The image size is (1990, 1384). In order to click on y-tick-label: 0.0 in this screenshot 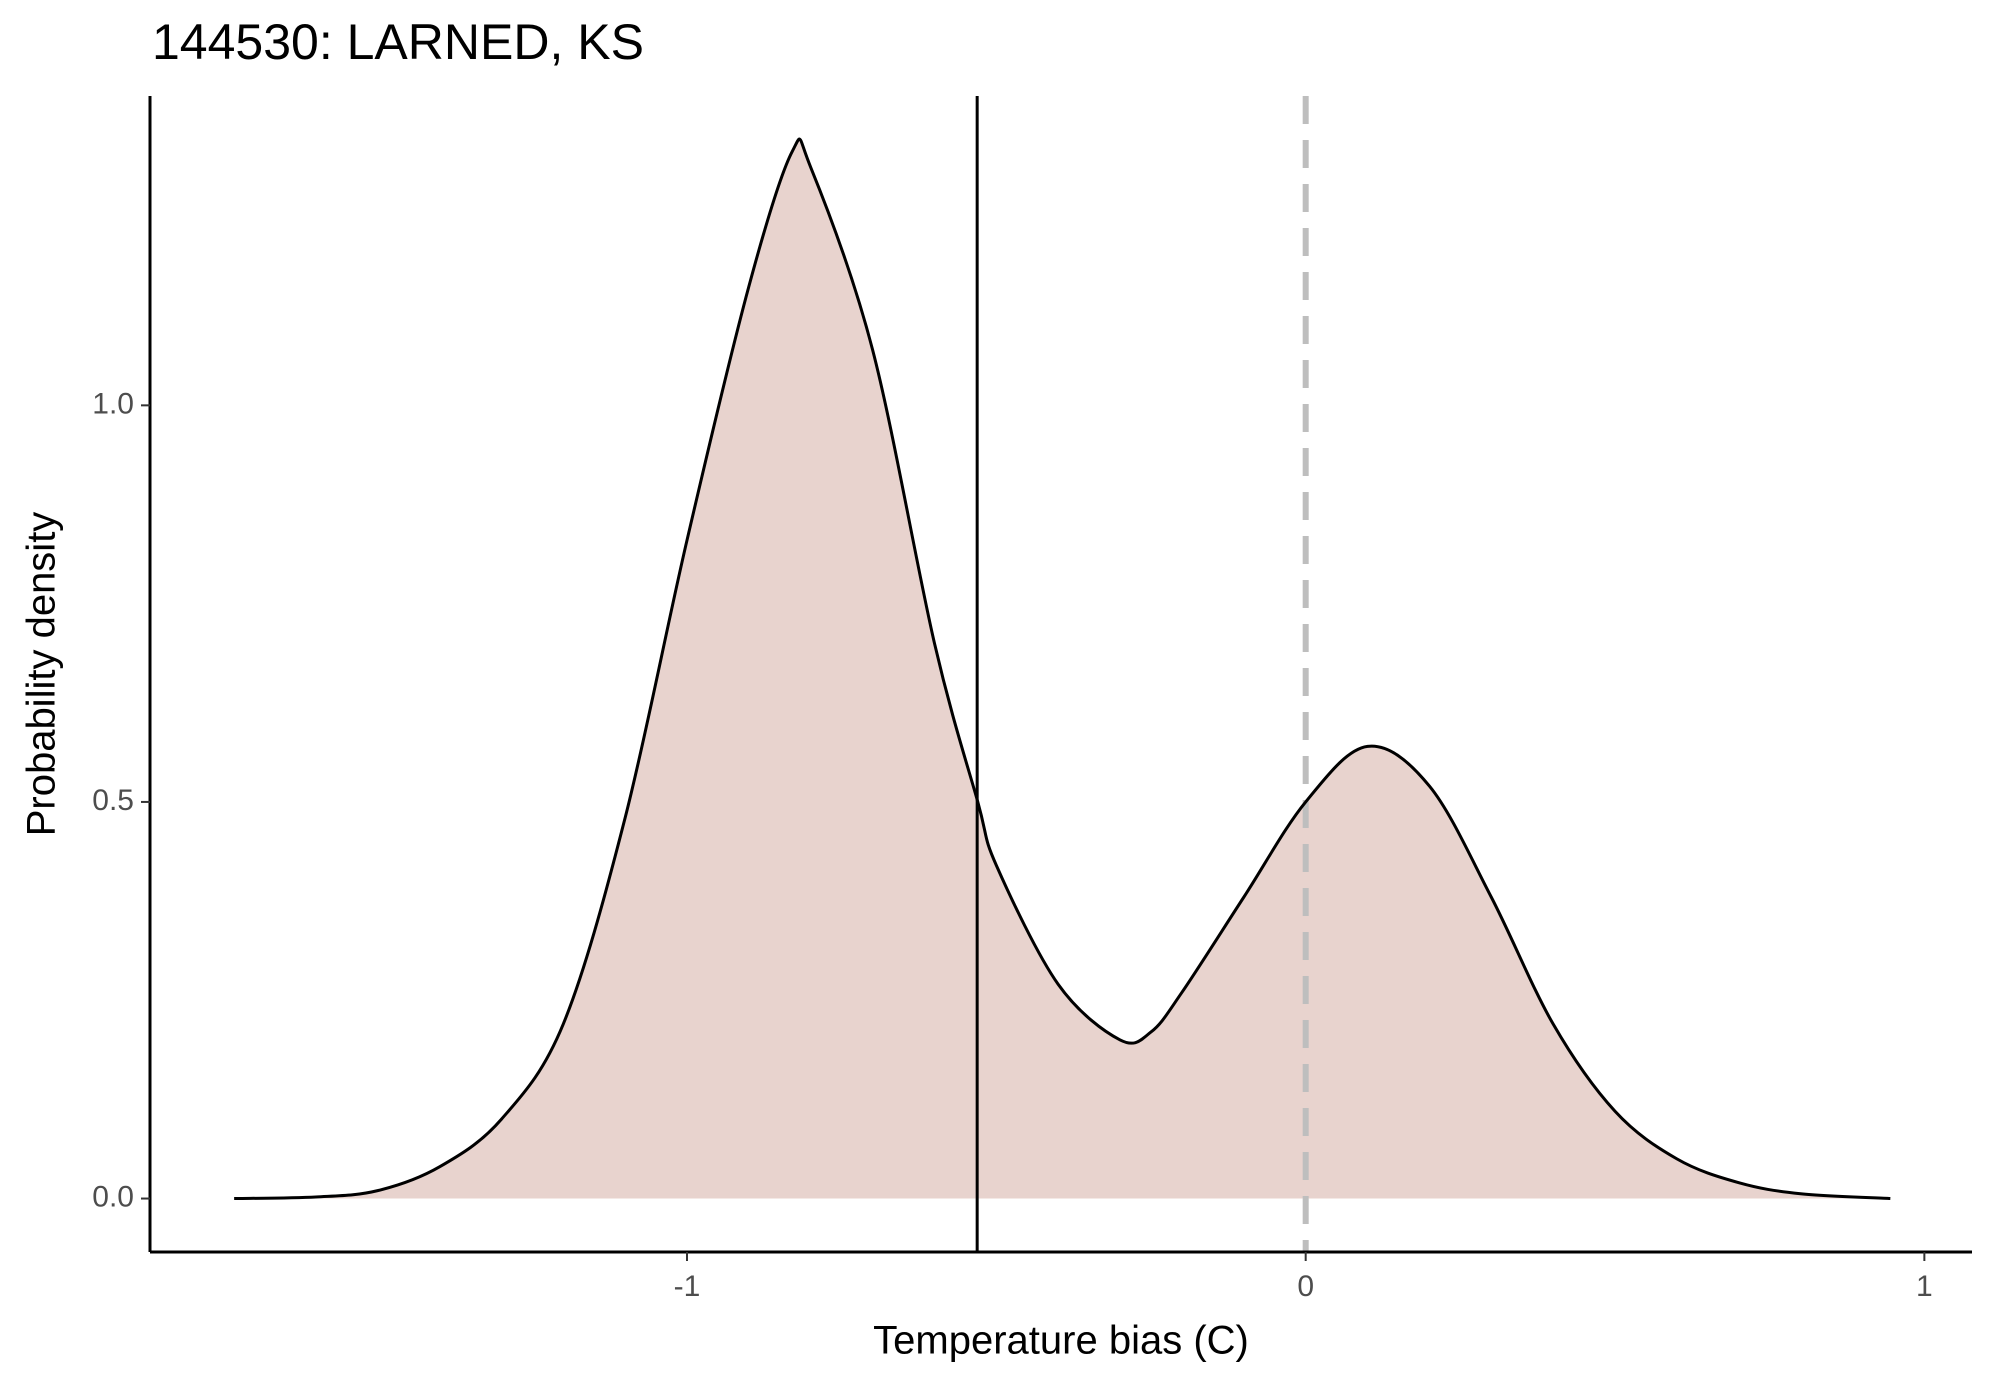, I will do `click(113, 1196)`.